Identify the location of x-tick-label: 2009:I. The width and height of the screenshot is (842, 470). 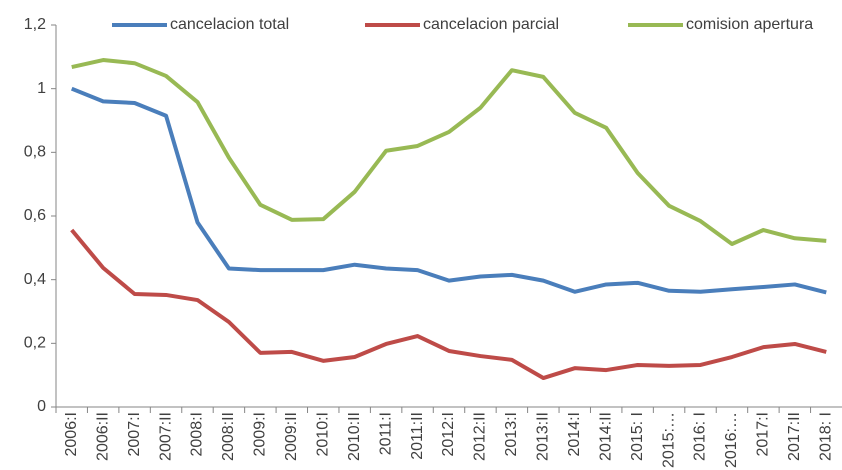
(260, 434).